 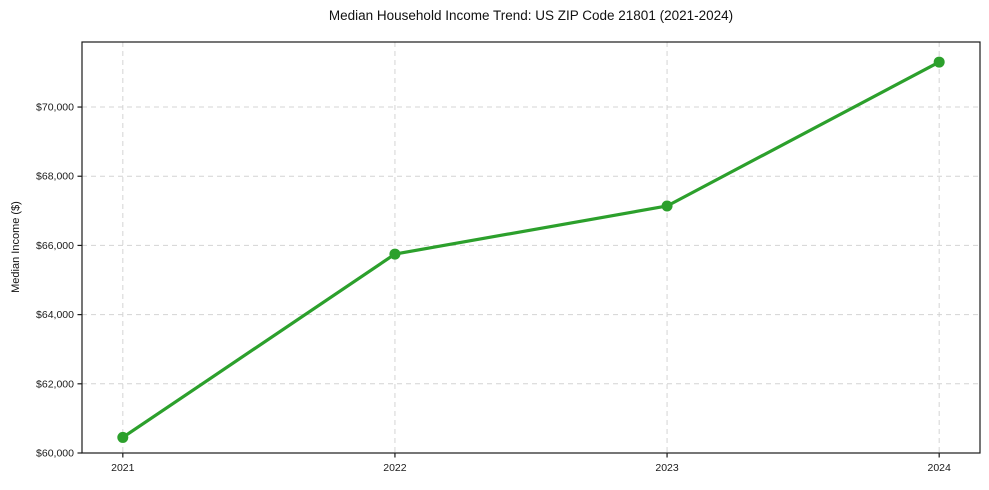 What do you see at coordinates (55, 315) in the screenshot?
I see `y-tick-label: $64,000` at bounding box center [55, 315].